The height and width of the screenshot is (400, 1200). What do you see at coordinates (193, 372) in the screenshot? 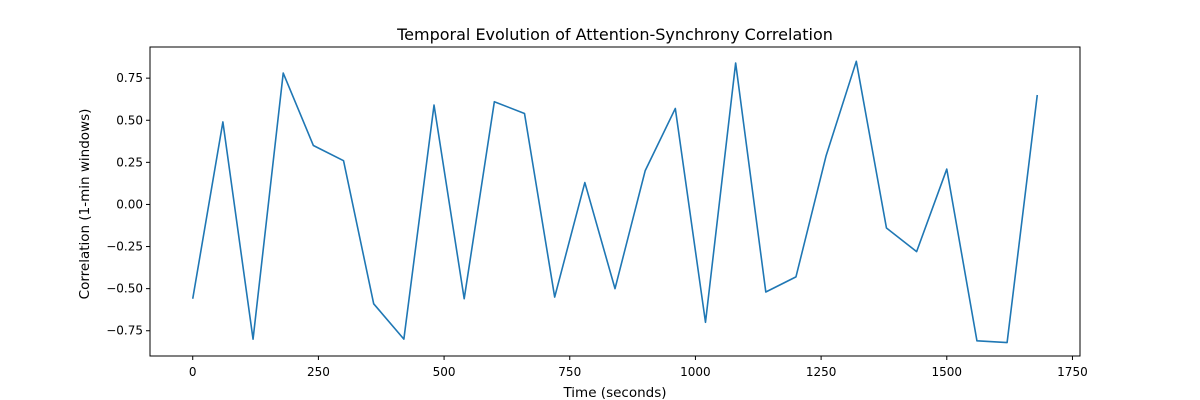
I see `x-tick-label: 0` at bounding box center [193, 372].